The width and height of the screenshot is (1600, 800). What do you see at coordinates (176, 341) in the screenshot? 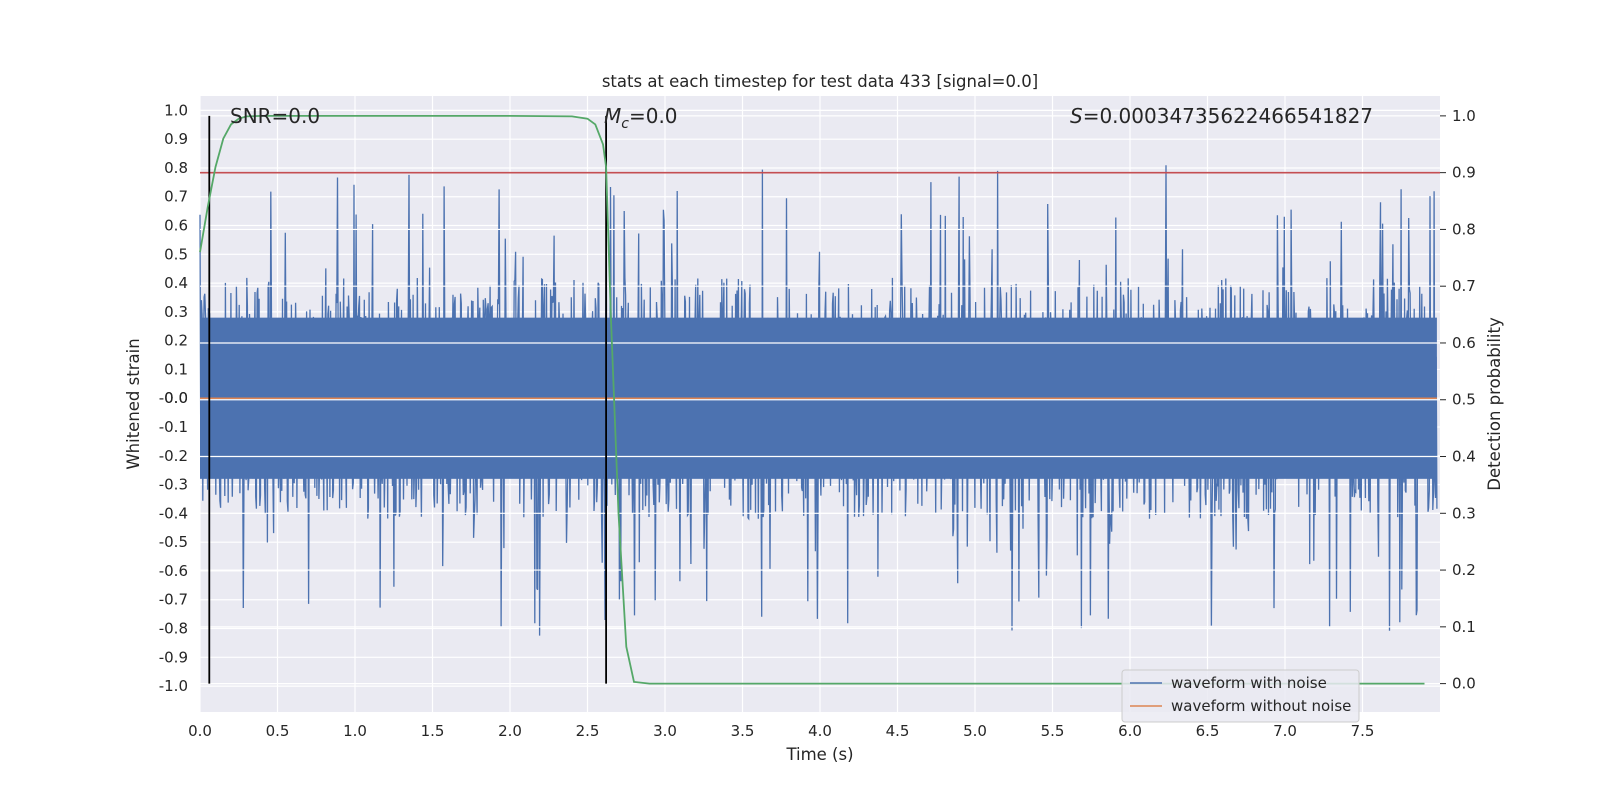
I see `y-tick-label: 0.2` at bounding box center [176, 341].